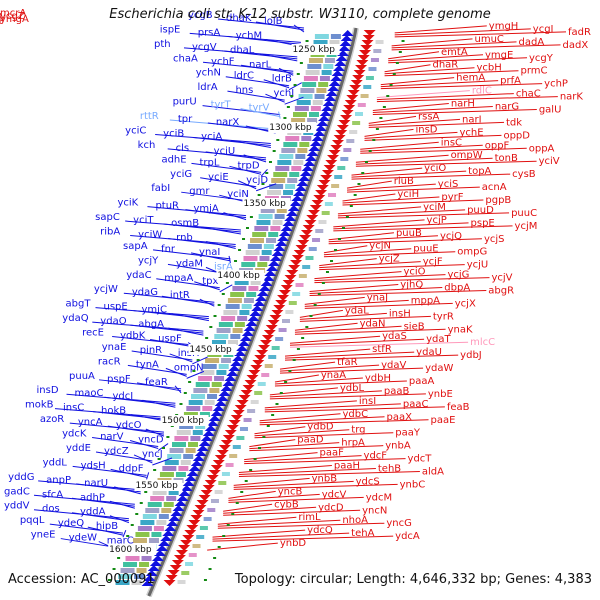 This screenshot has height=600, width=600. I want to click on gene-label-ydaL: ydaL, so click(357, 310).